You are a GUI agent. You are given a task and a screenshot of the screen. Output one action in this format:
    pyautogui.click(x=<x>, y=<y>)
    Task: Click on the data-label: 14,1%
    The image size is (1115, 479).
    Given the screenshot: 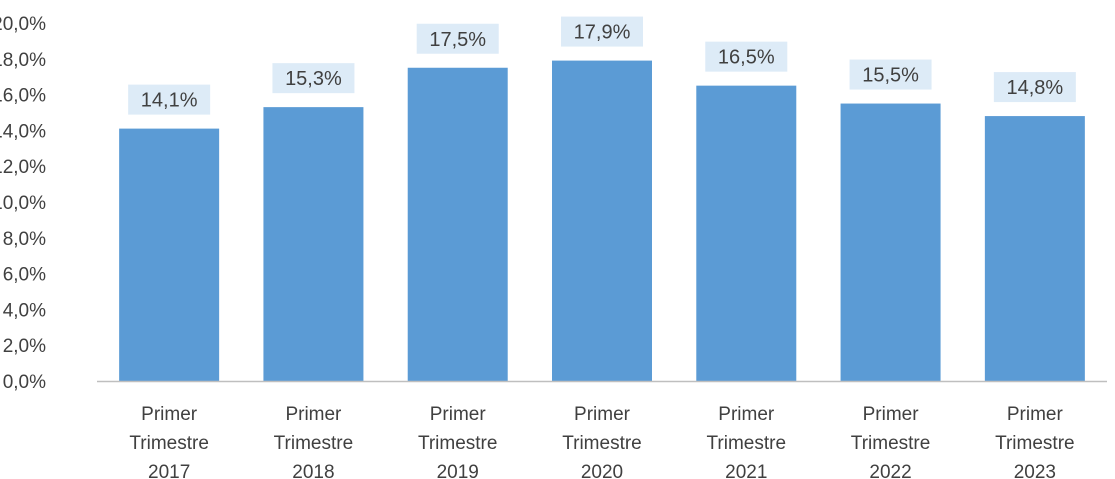 What is the action you would take?
    pyautogui.click(x=169, y=101)
    